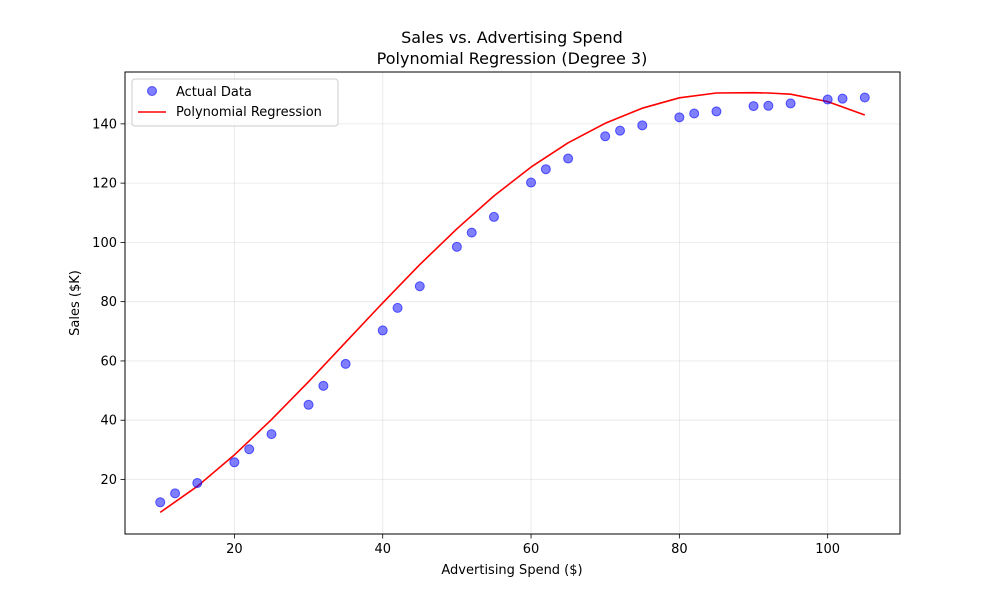 This screenshot has height=600, width=1000. What do you see at coordinates (382, 549) in the screenshot?
I see `x-tick-label: 40` at bounding box center [382, 549].